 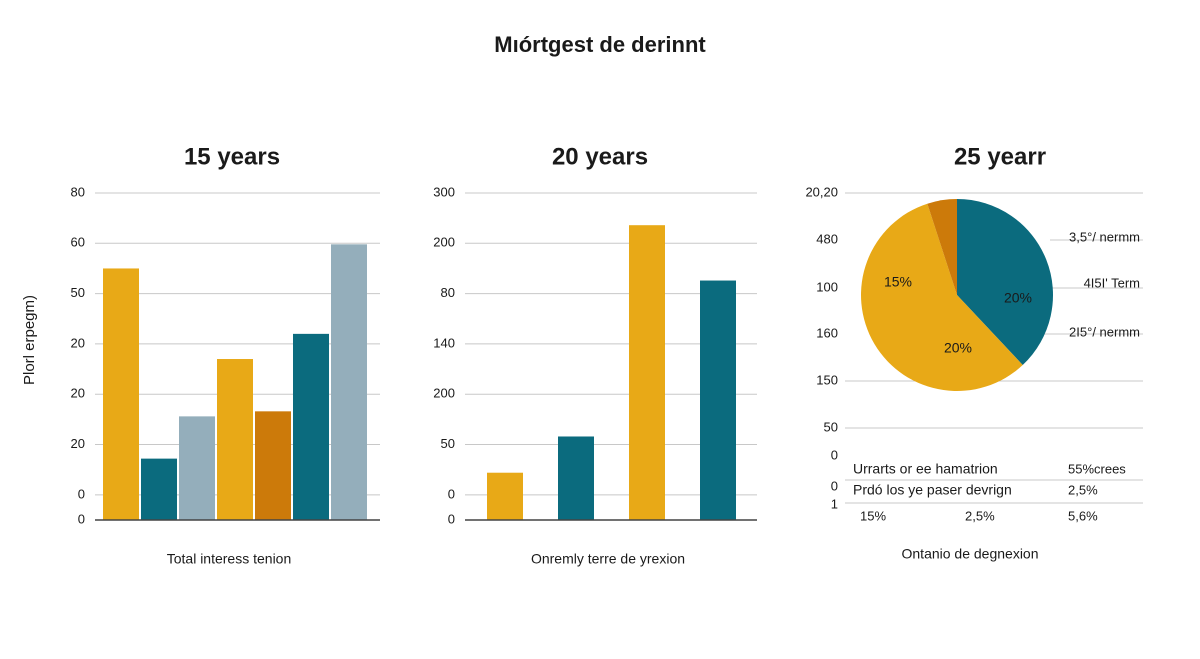 What do you see at coordinates (600, 44) in the screenshot?
I see `page-title: Mıórtgest de derinnt` at bounding box center [600, 44].